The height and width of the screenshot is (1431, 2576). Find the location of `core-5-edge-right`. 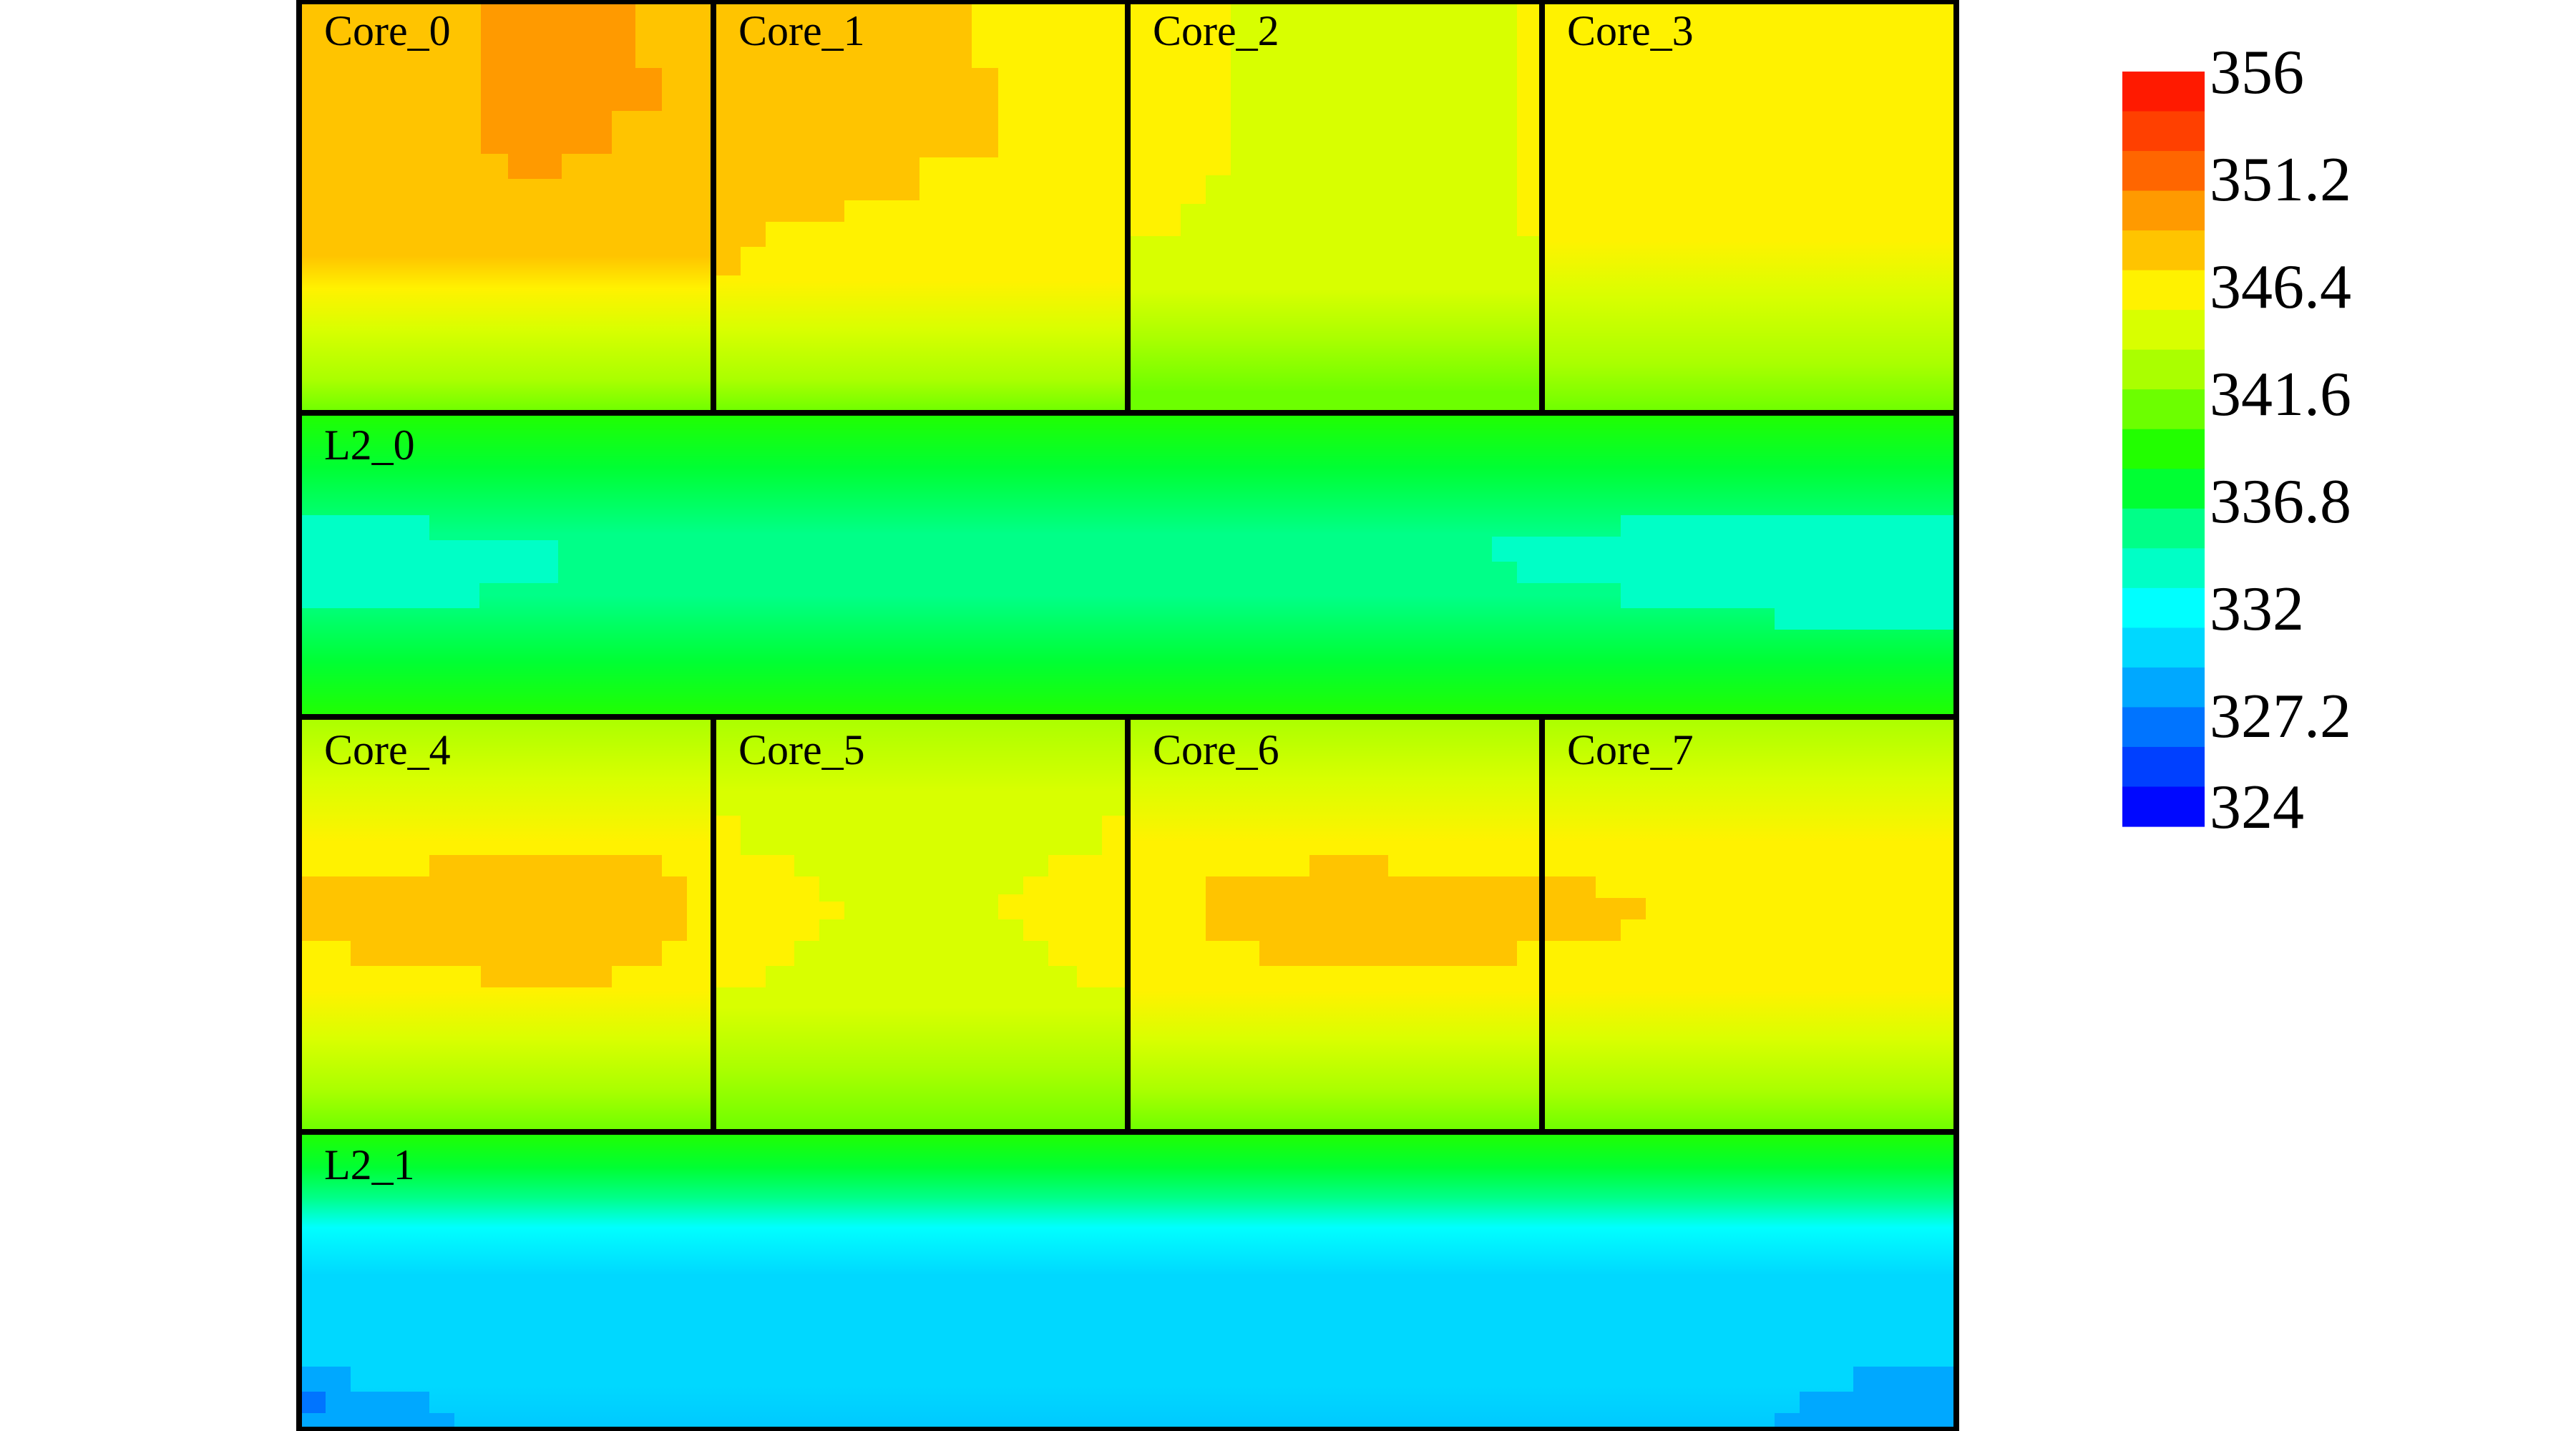

core-5-edge-right is located at coordinates (1063, 902).